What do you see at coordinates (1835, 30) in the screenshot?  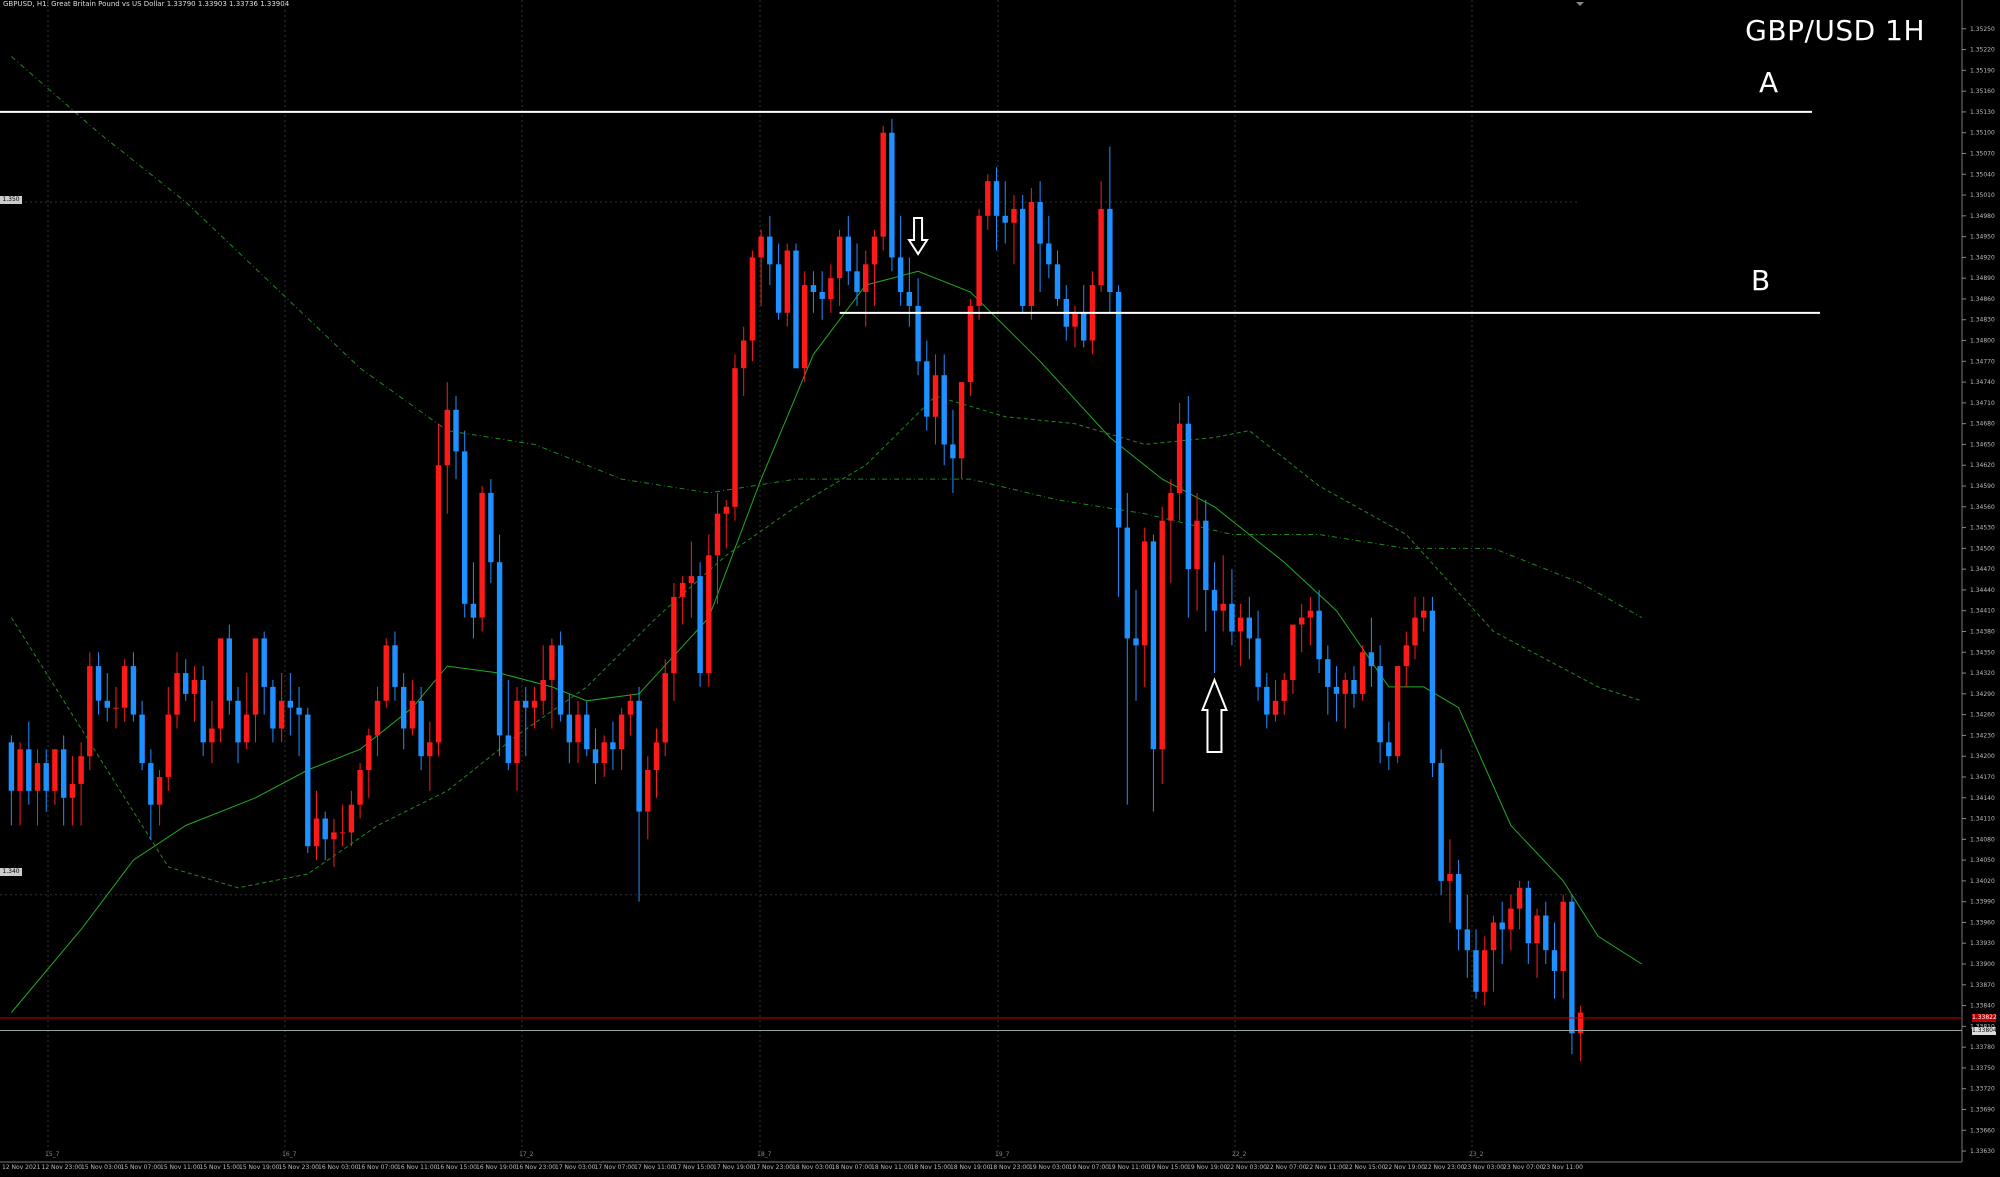 I see `chart-title: GBP/USD 1H` at bounding box center [1835, 30].